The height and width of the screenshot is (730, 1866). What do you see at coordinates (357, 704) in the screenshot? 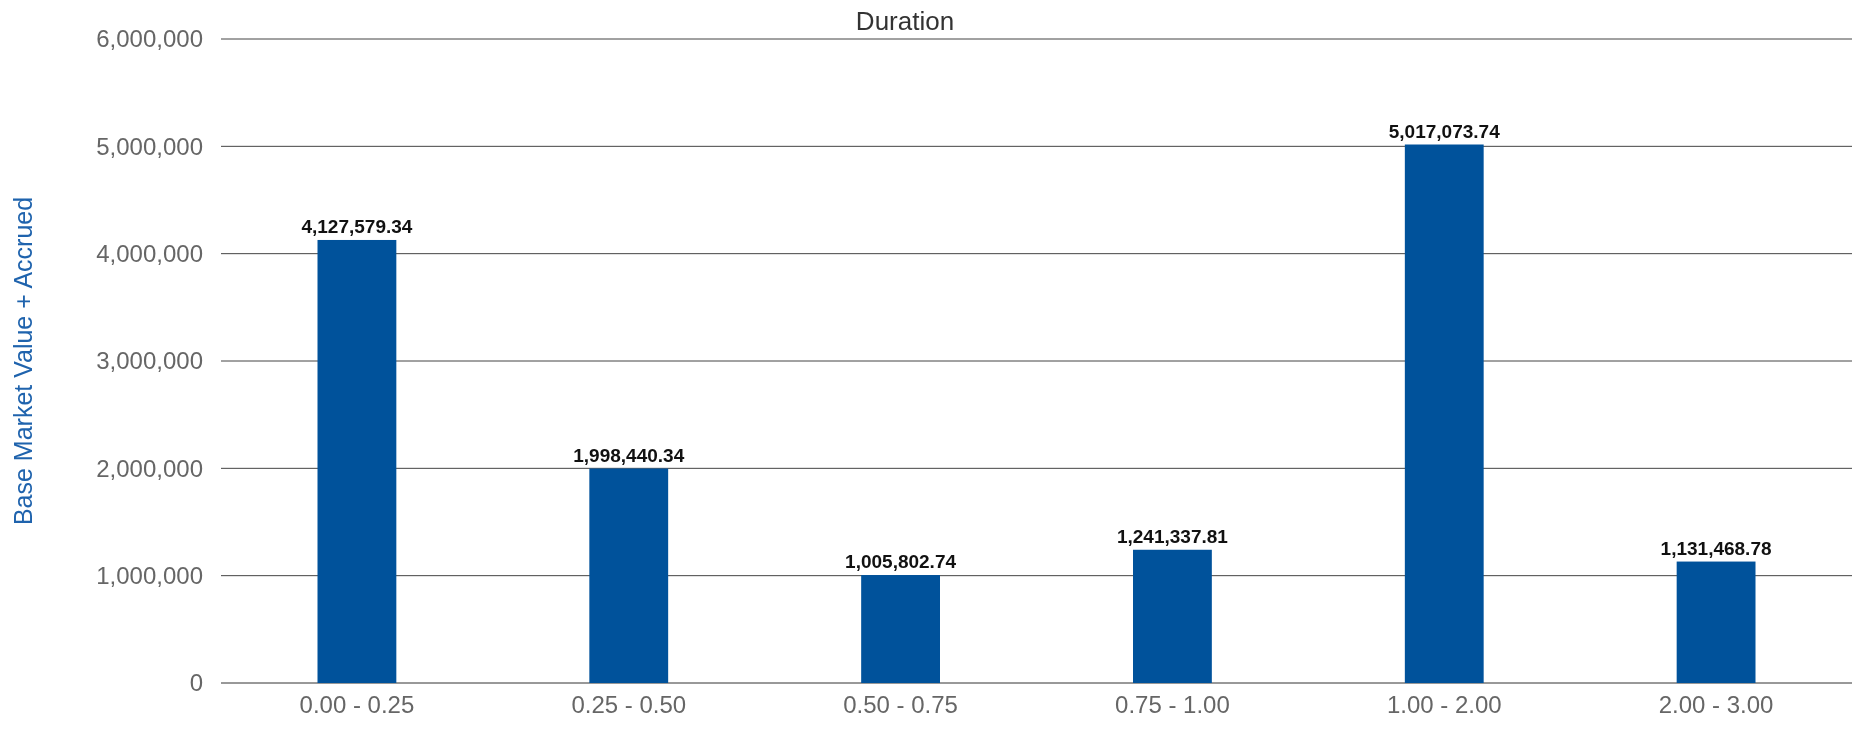
I see `x-tick-label: 0.00 - 0.25` at bounding box center [357, 704].